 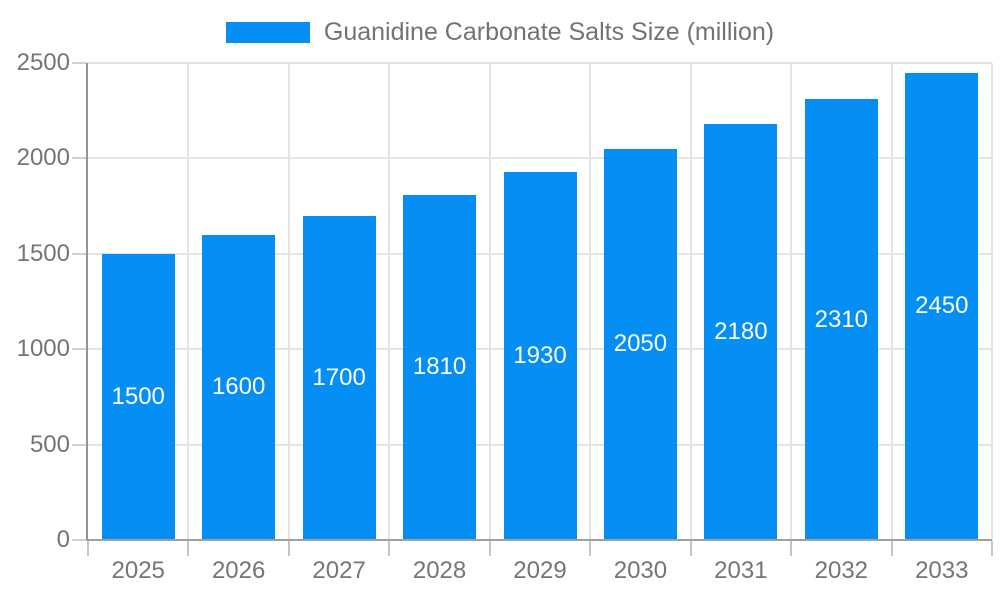 I want to click on bar-value-label: 2450, so click(x=942, y=306).